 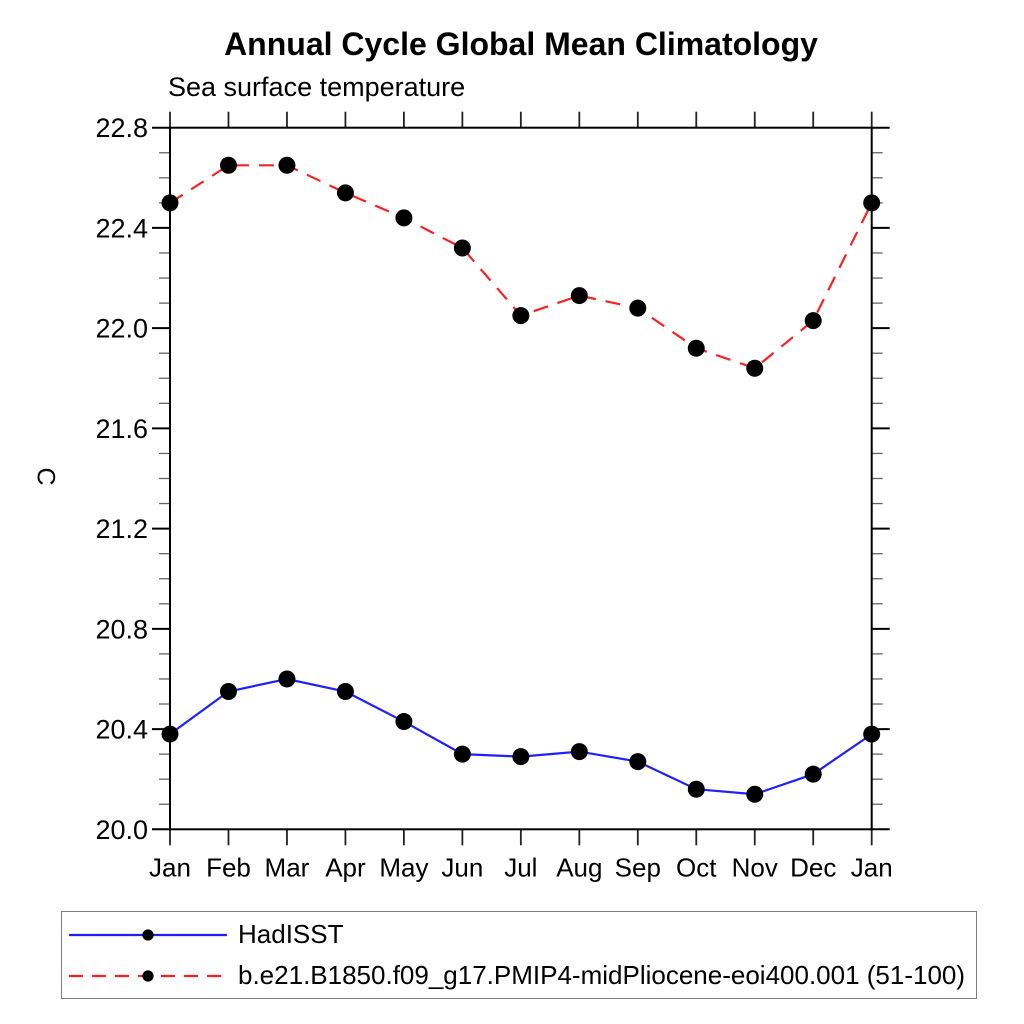 I want to click on x-tick-label: May, so click(x=403, y=867).